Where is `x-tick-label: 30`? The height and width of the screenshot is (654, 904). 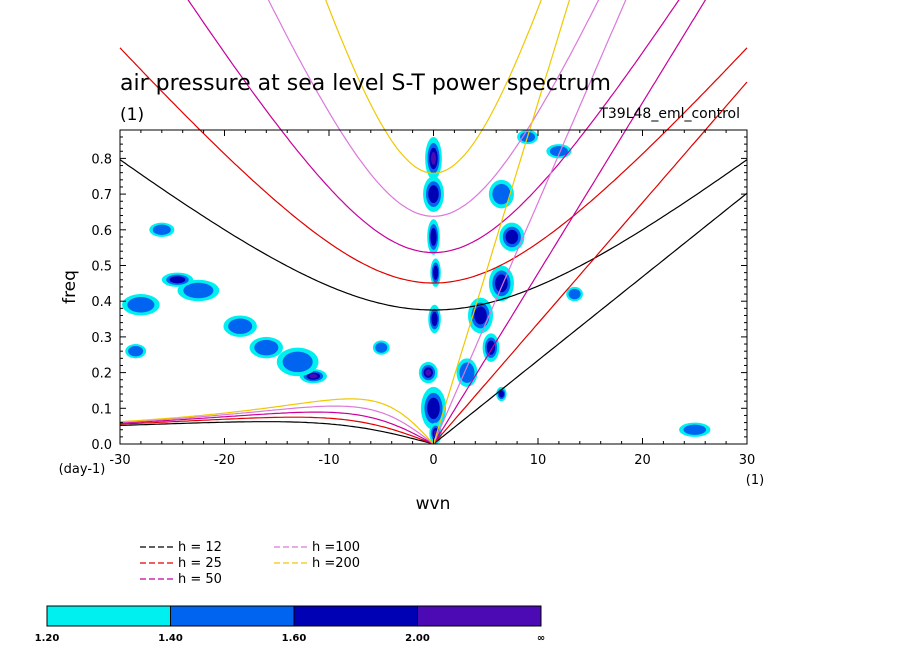 x-tick-label: 30 is located at coordinates (747, 460).